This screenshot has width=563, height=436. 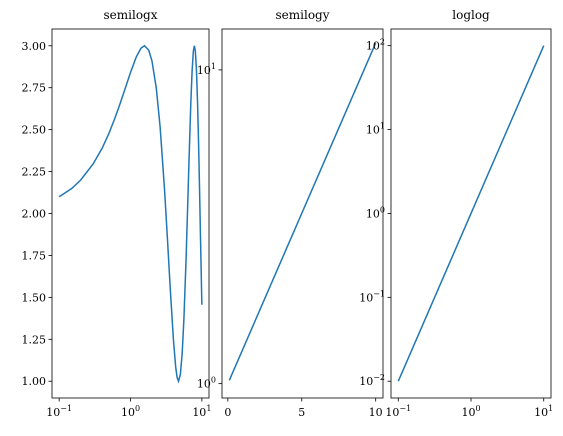 I want to click on y-tick-label: 10², so click(x=375, y=45).